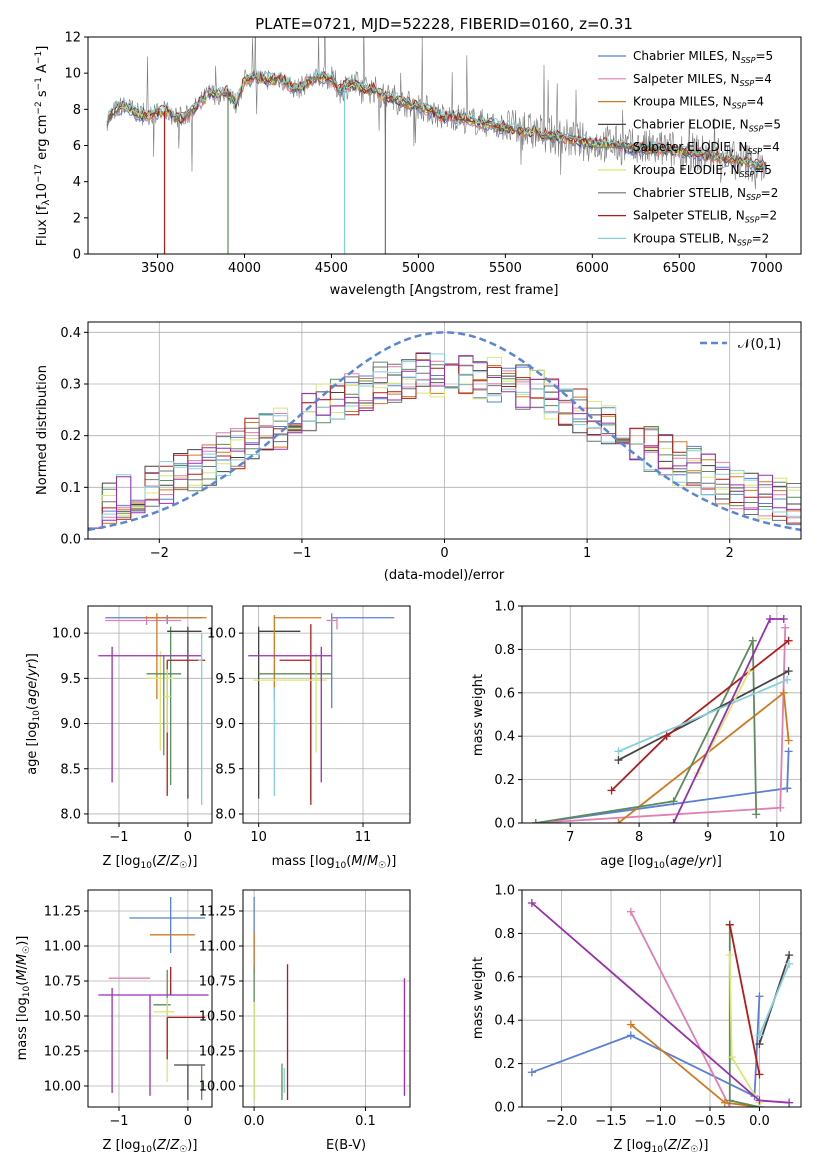  Describe the element at coordinates (702, 171) in the screenshot. I see `legend-label: Kroupa ELODIE, NSSP=5` at that location.